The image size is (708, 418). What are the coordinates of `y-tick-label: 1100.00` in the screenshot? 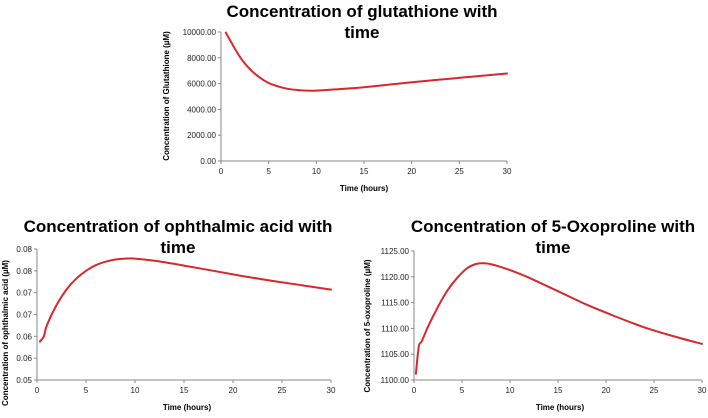 It's located at (395, 380).